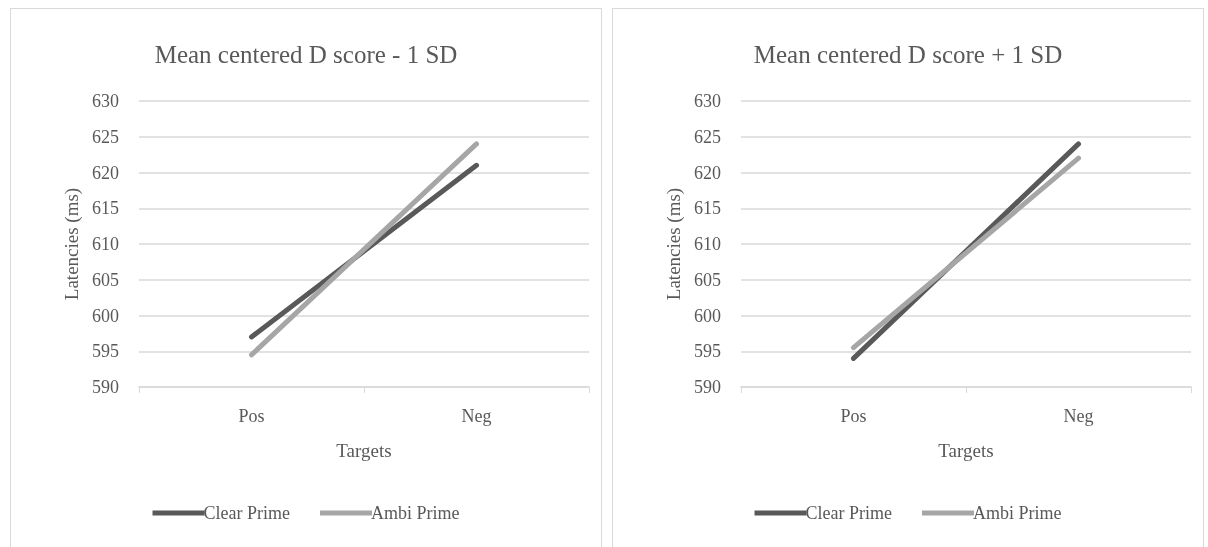 The image size is (1208, 547). Describe the element at coordinates (306, 54) in the screenshot. I see `chart-title: Mean centered D score - 1 SD` at that location.